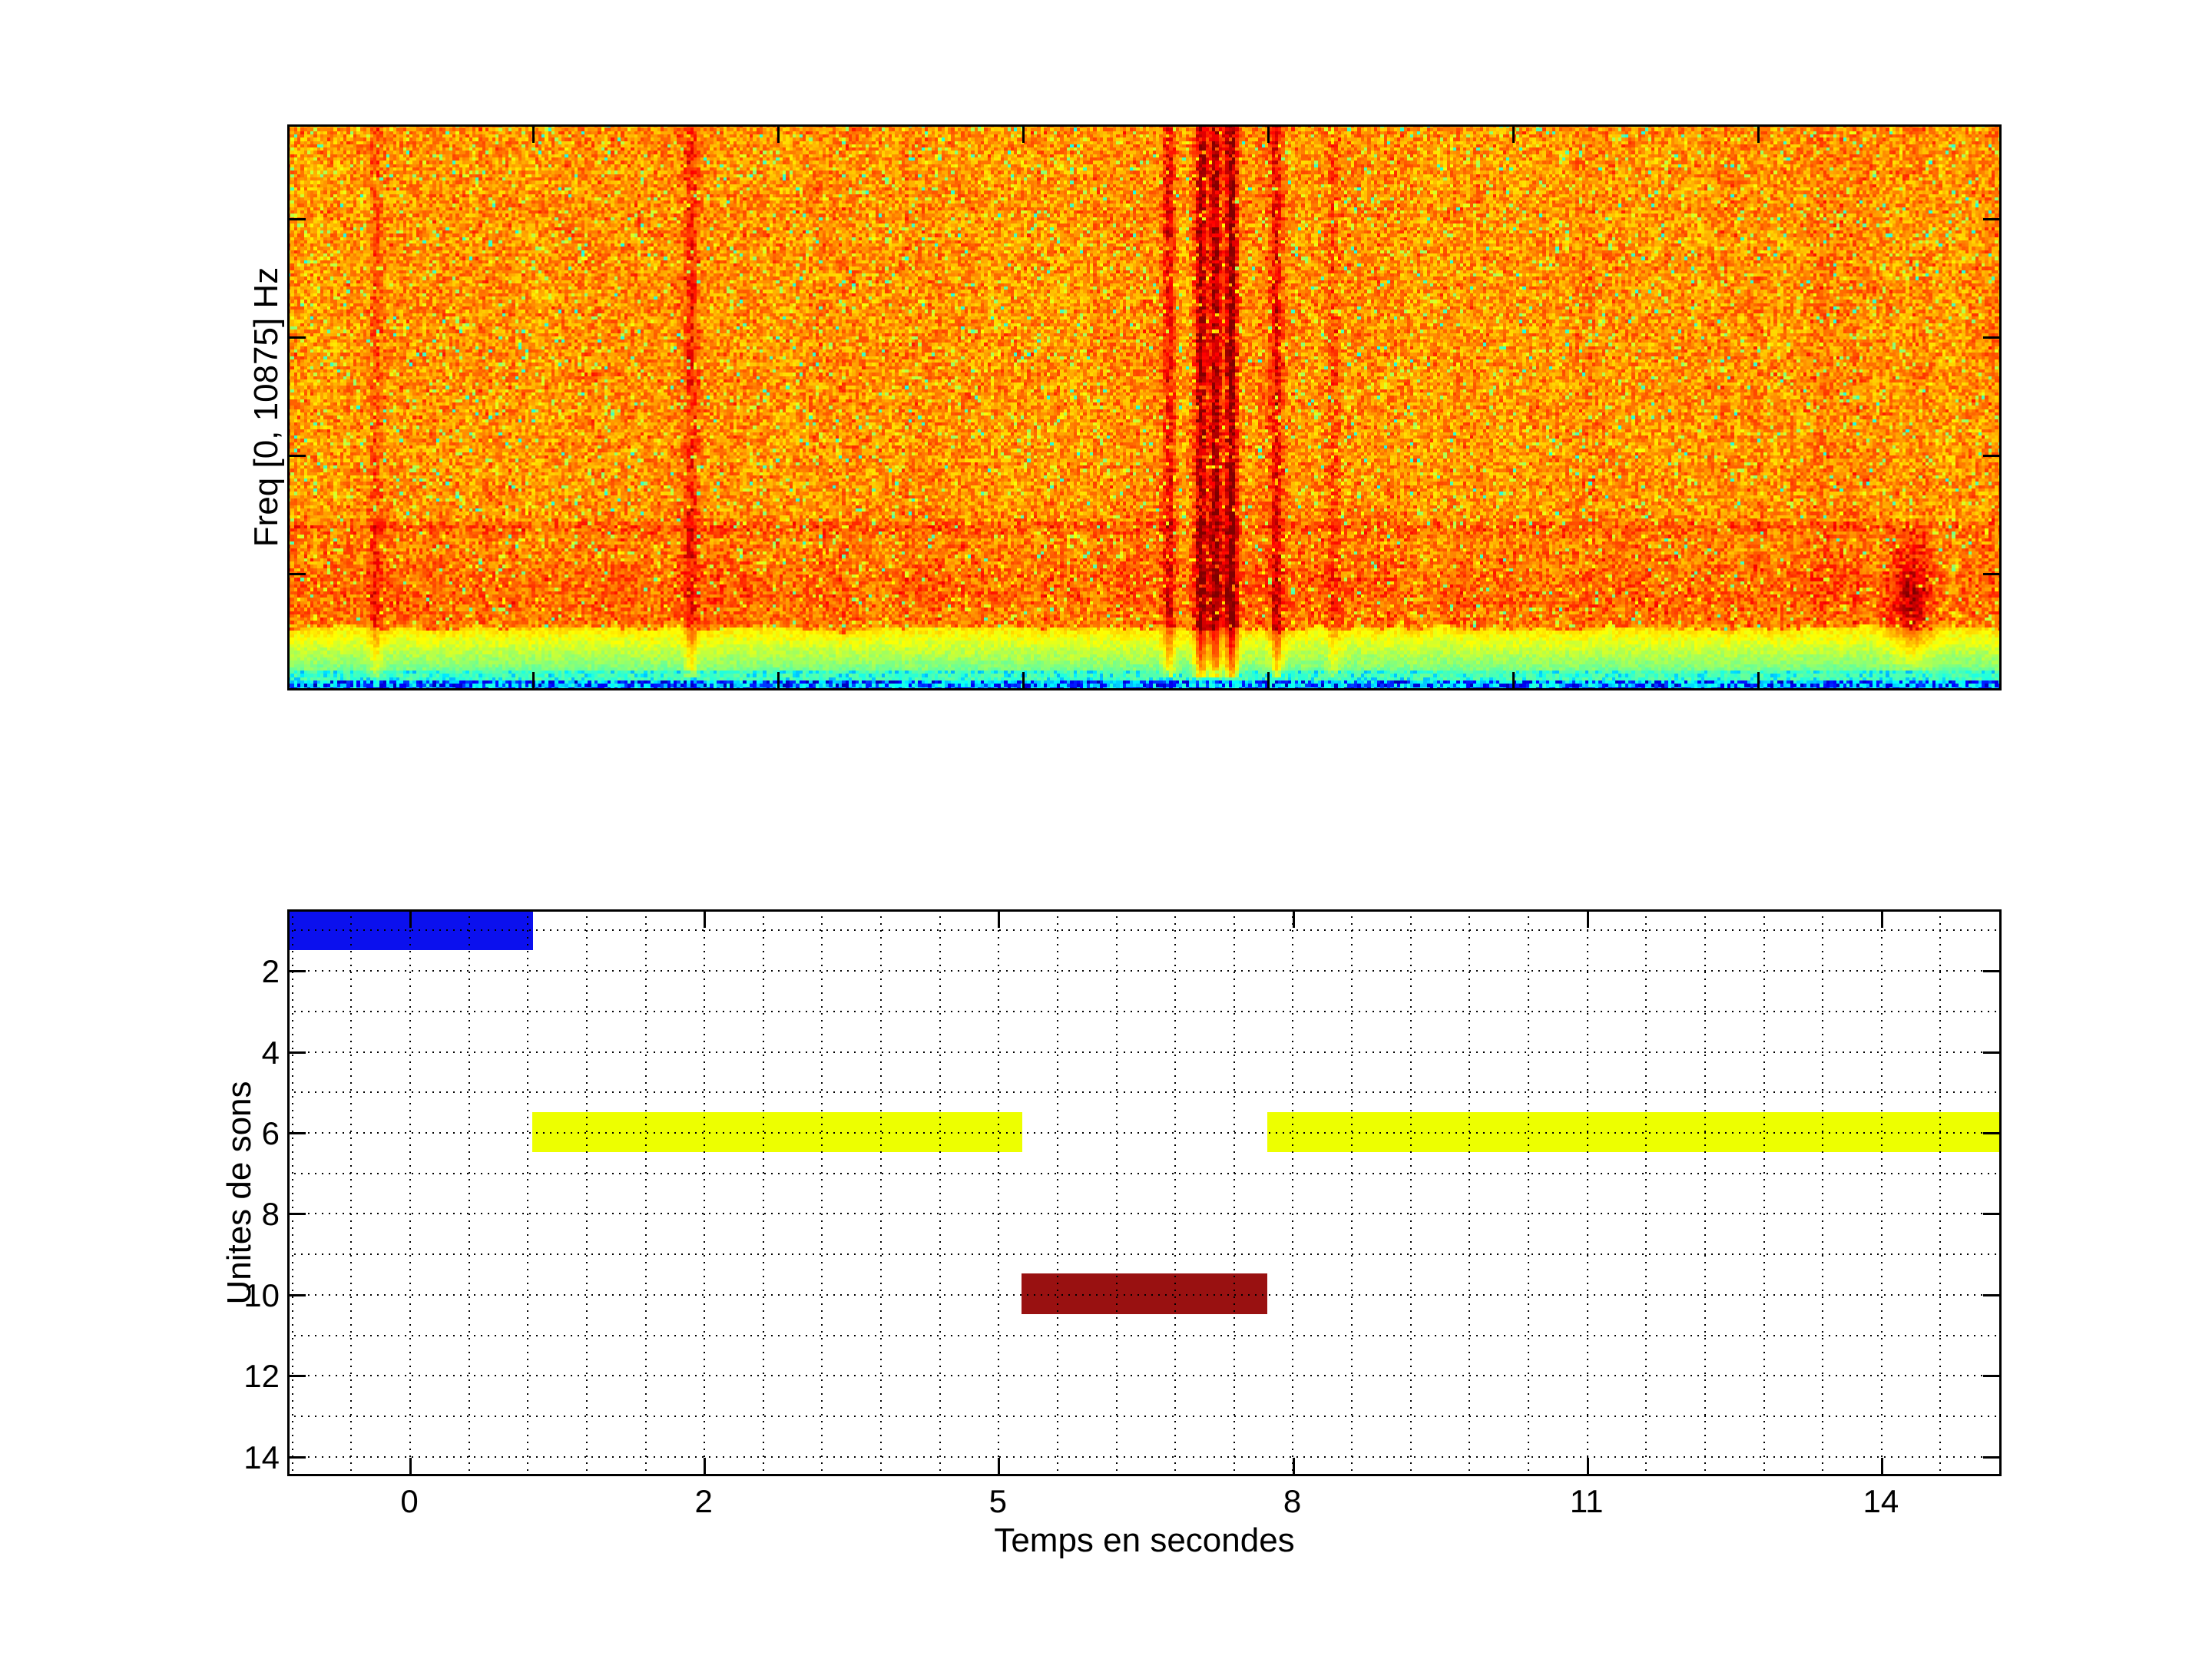  Describe the element at coordinates (1587, 1501) in the screenshot. I see `x-tick-label: 11` at that location.